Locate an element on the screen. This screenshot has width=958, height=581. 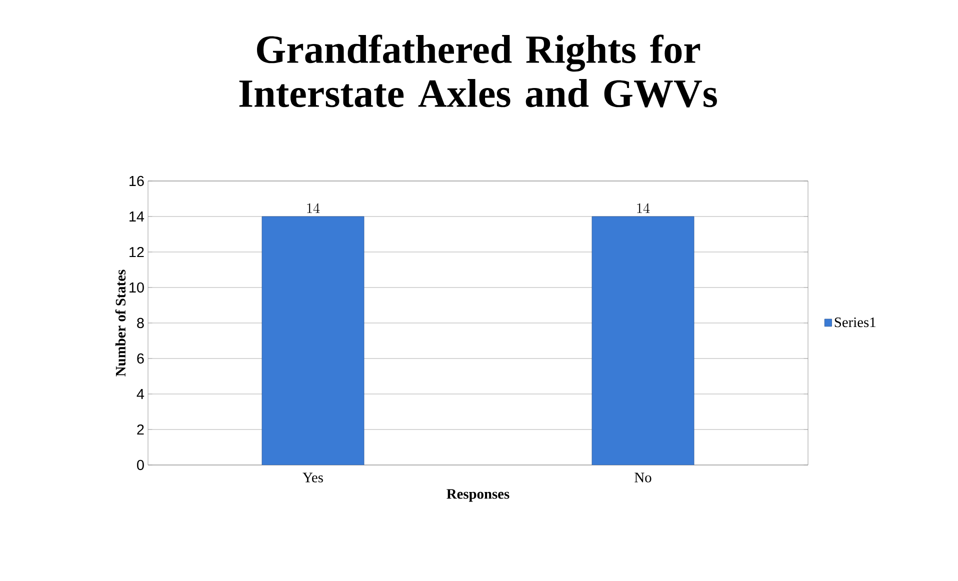
y-tick-label: 2 is located at coordinates (140, 429).